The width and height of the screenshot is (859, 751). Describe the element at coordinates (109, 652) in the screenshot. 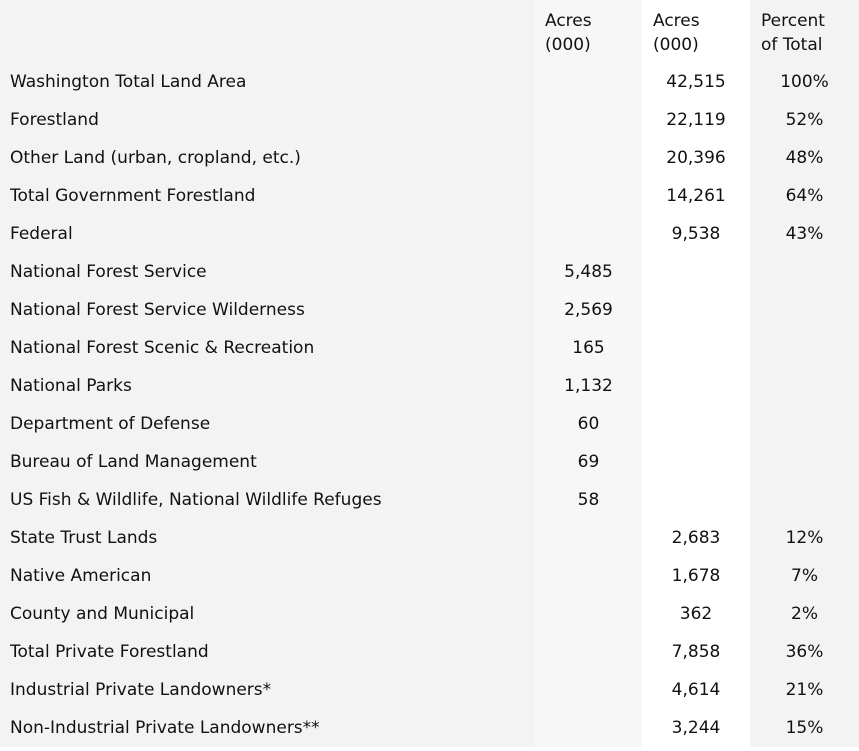

I see `row-label: Total Private Forestland` at that location.